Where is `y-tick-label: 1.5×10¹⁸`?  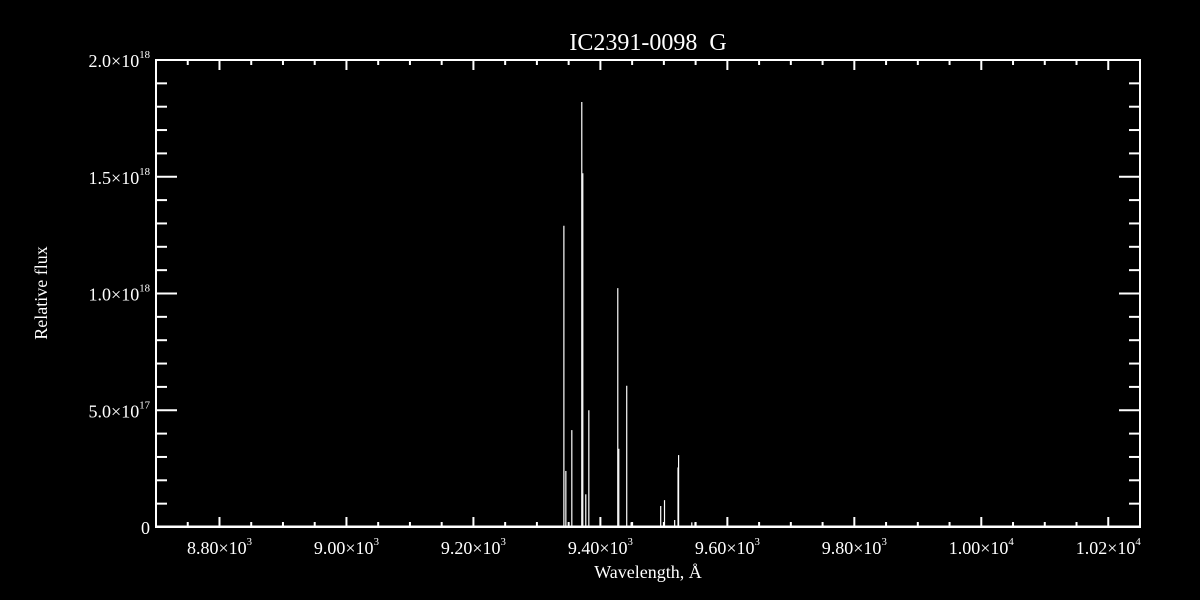
y-tick-label: 1.5×10¹⁸ is located at coordinates (119, 177).